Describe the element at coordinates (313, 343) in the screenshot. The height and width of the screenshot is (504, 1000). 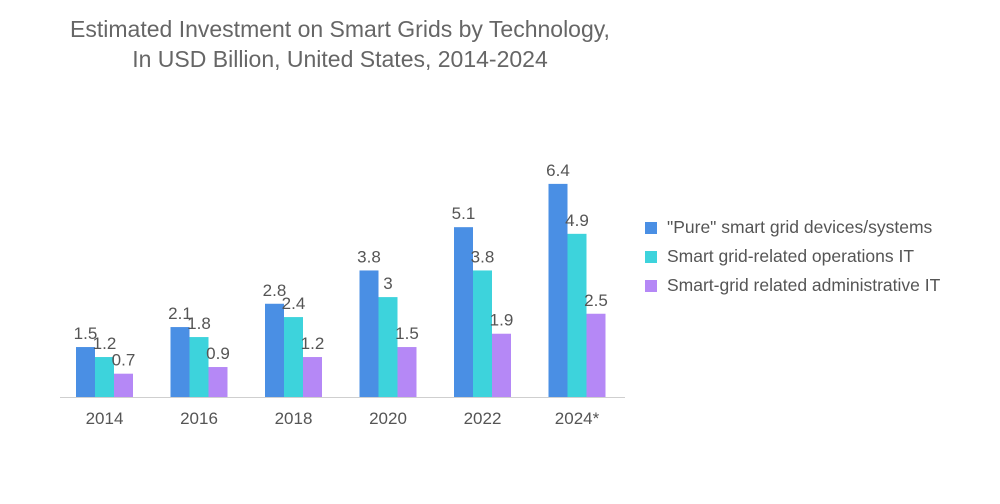
I see `data-label-2018-series-2: 1.2` at that location.